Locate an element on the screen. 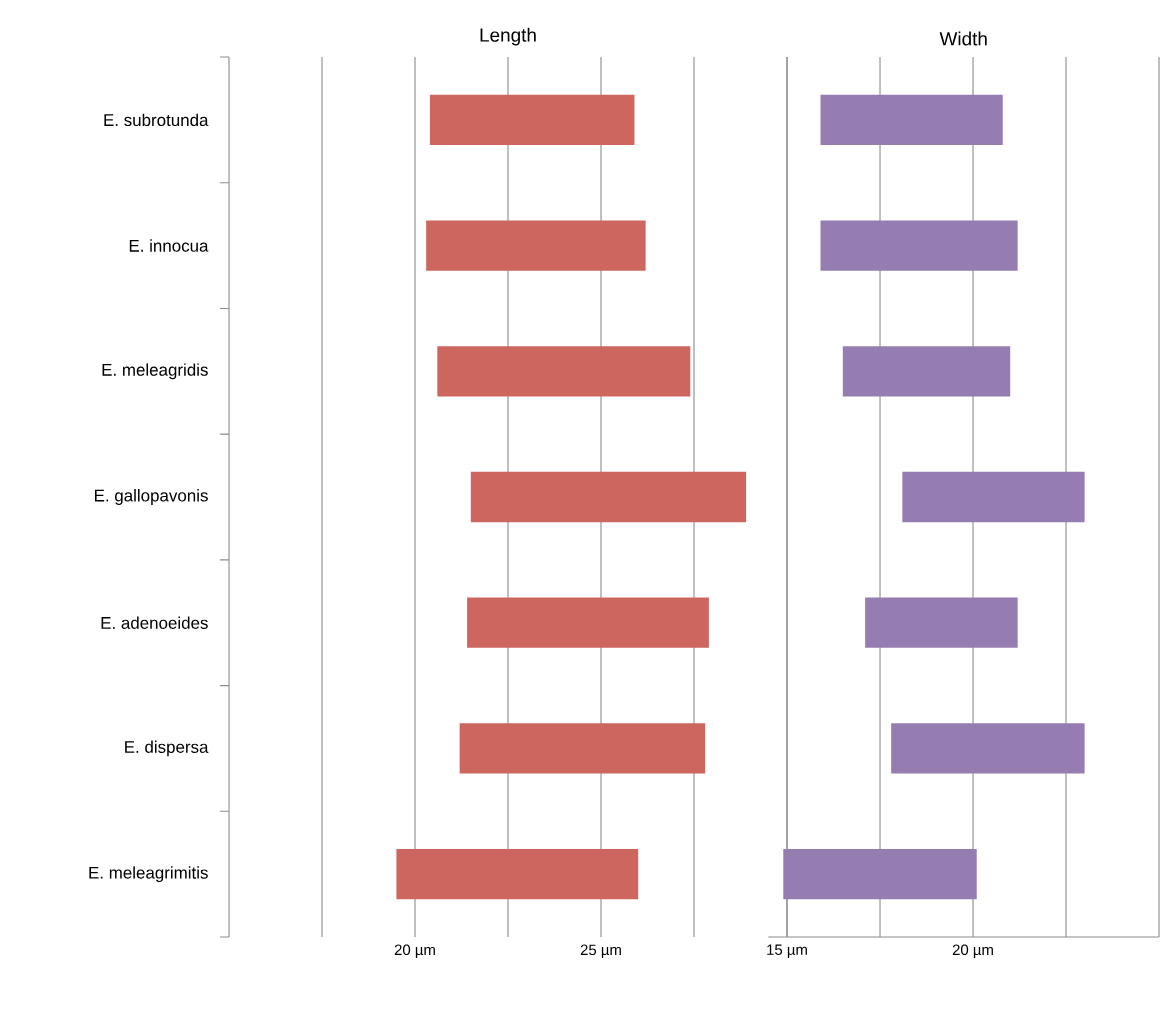 Image resolution: width=1171 pixels, height=1012 pixels. y-tick-label: E. gallopavonis is located at coordinates (151, 497).